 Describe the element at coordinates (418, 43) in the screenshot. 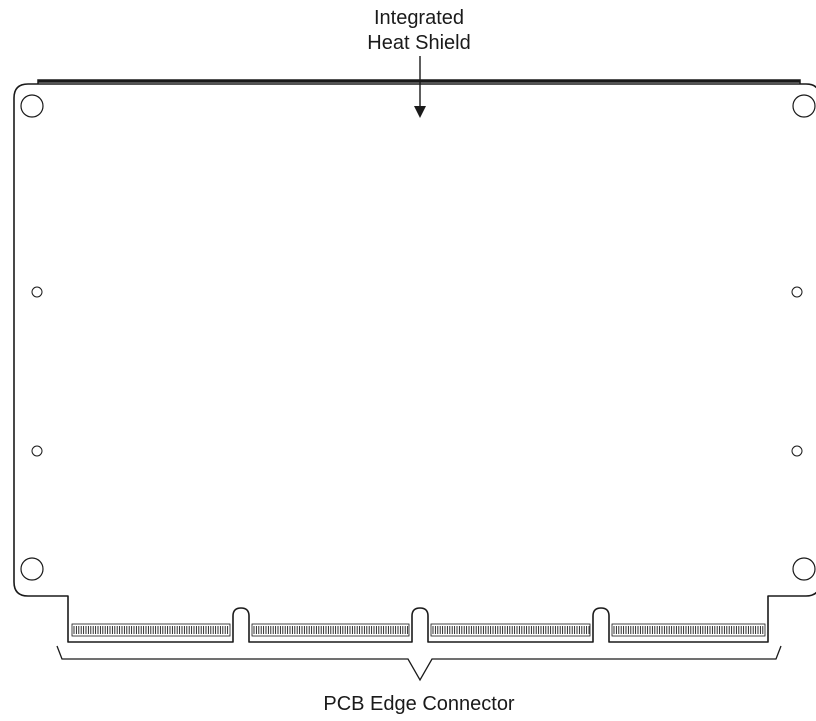

I see `heat-shield-label-line2: Heat Shield` at that location.